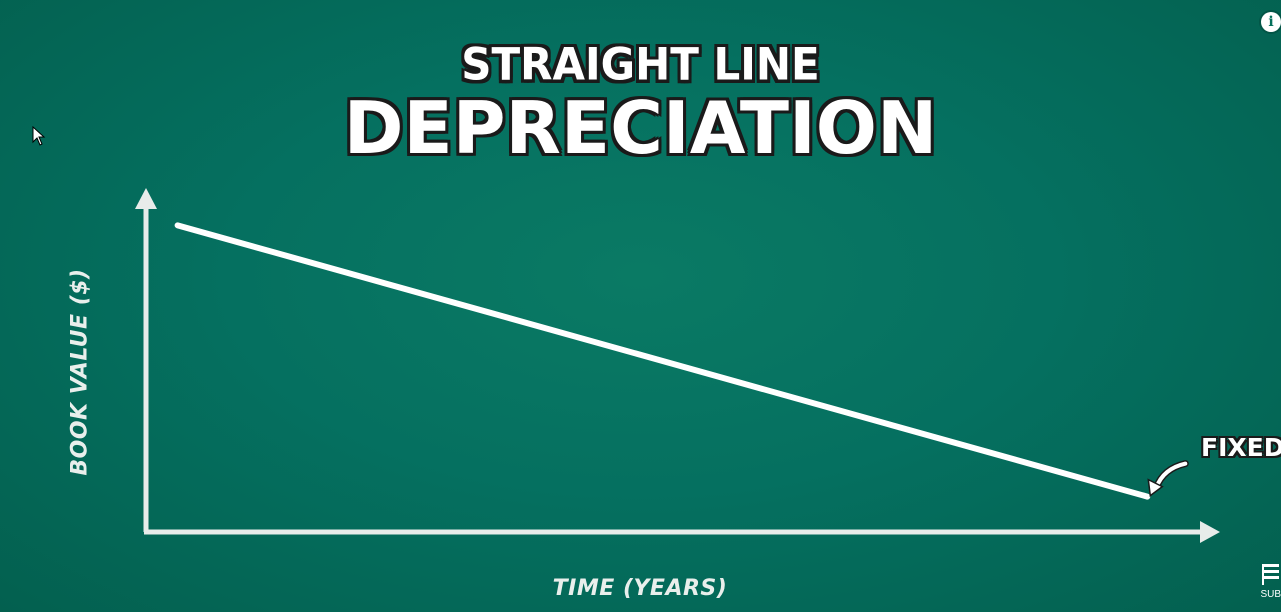  I want to click on y-axis-label: BOOK VALUE ($), so click(80, 372).